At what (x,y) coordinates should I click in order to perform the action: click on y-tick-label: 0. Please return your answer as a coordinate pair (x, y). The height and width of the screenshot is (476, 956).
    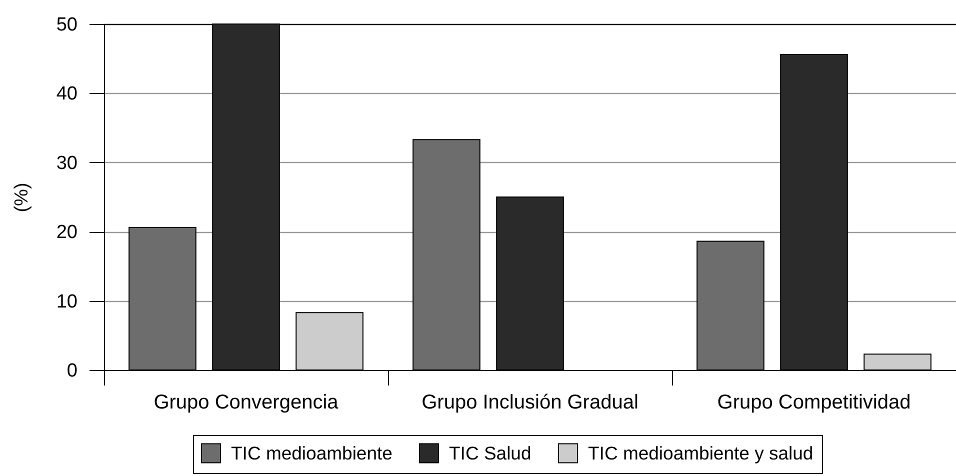
    Looking at the image, I should click on (72, 371).